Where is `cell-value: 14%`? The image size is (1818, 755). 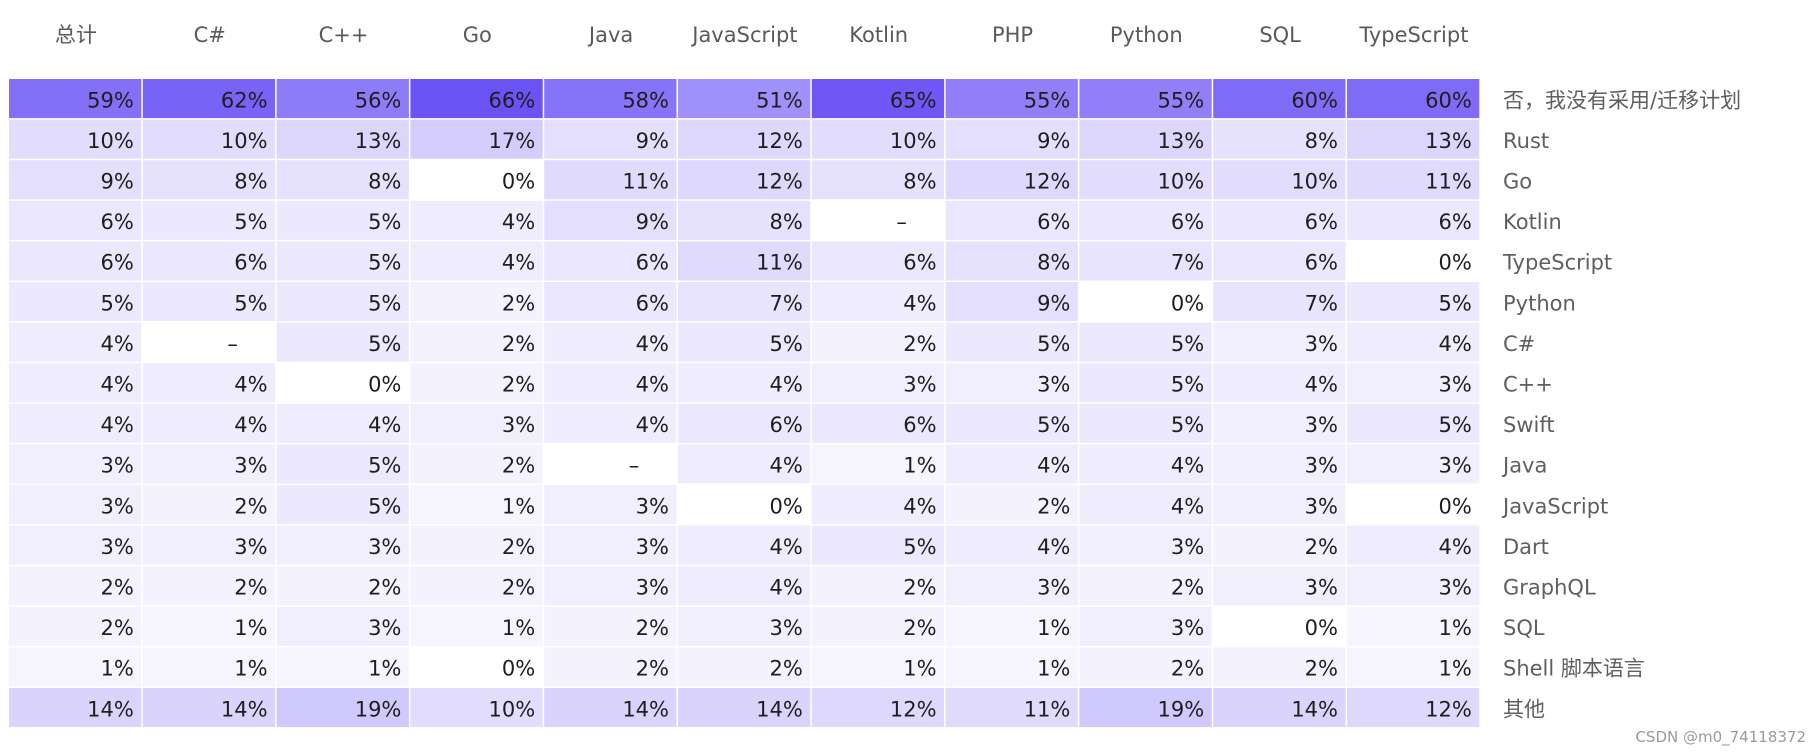
cell-value: 14% is located at coordinates (779, 709).